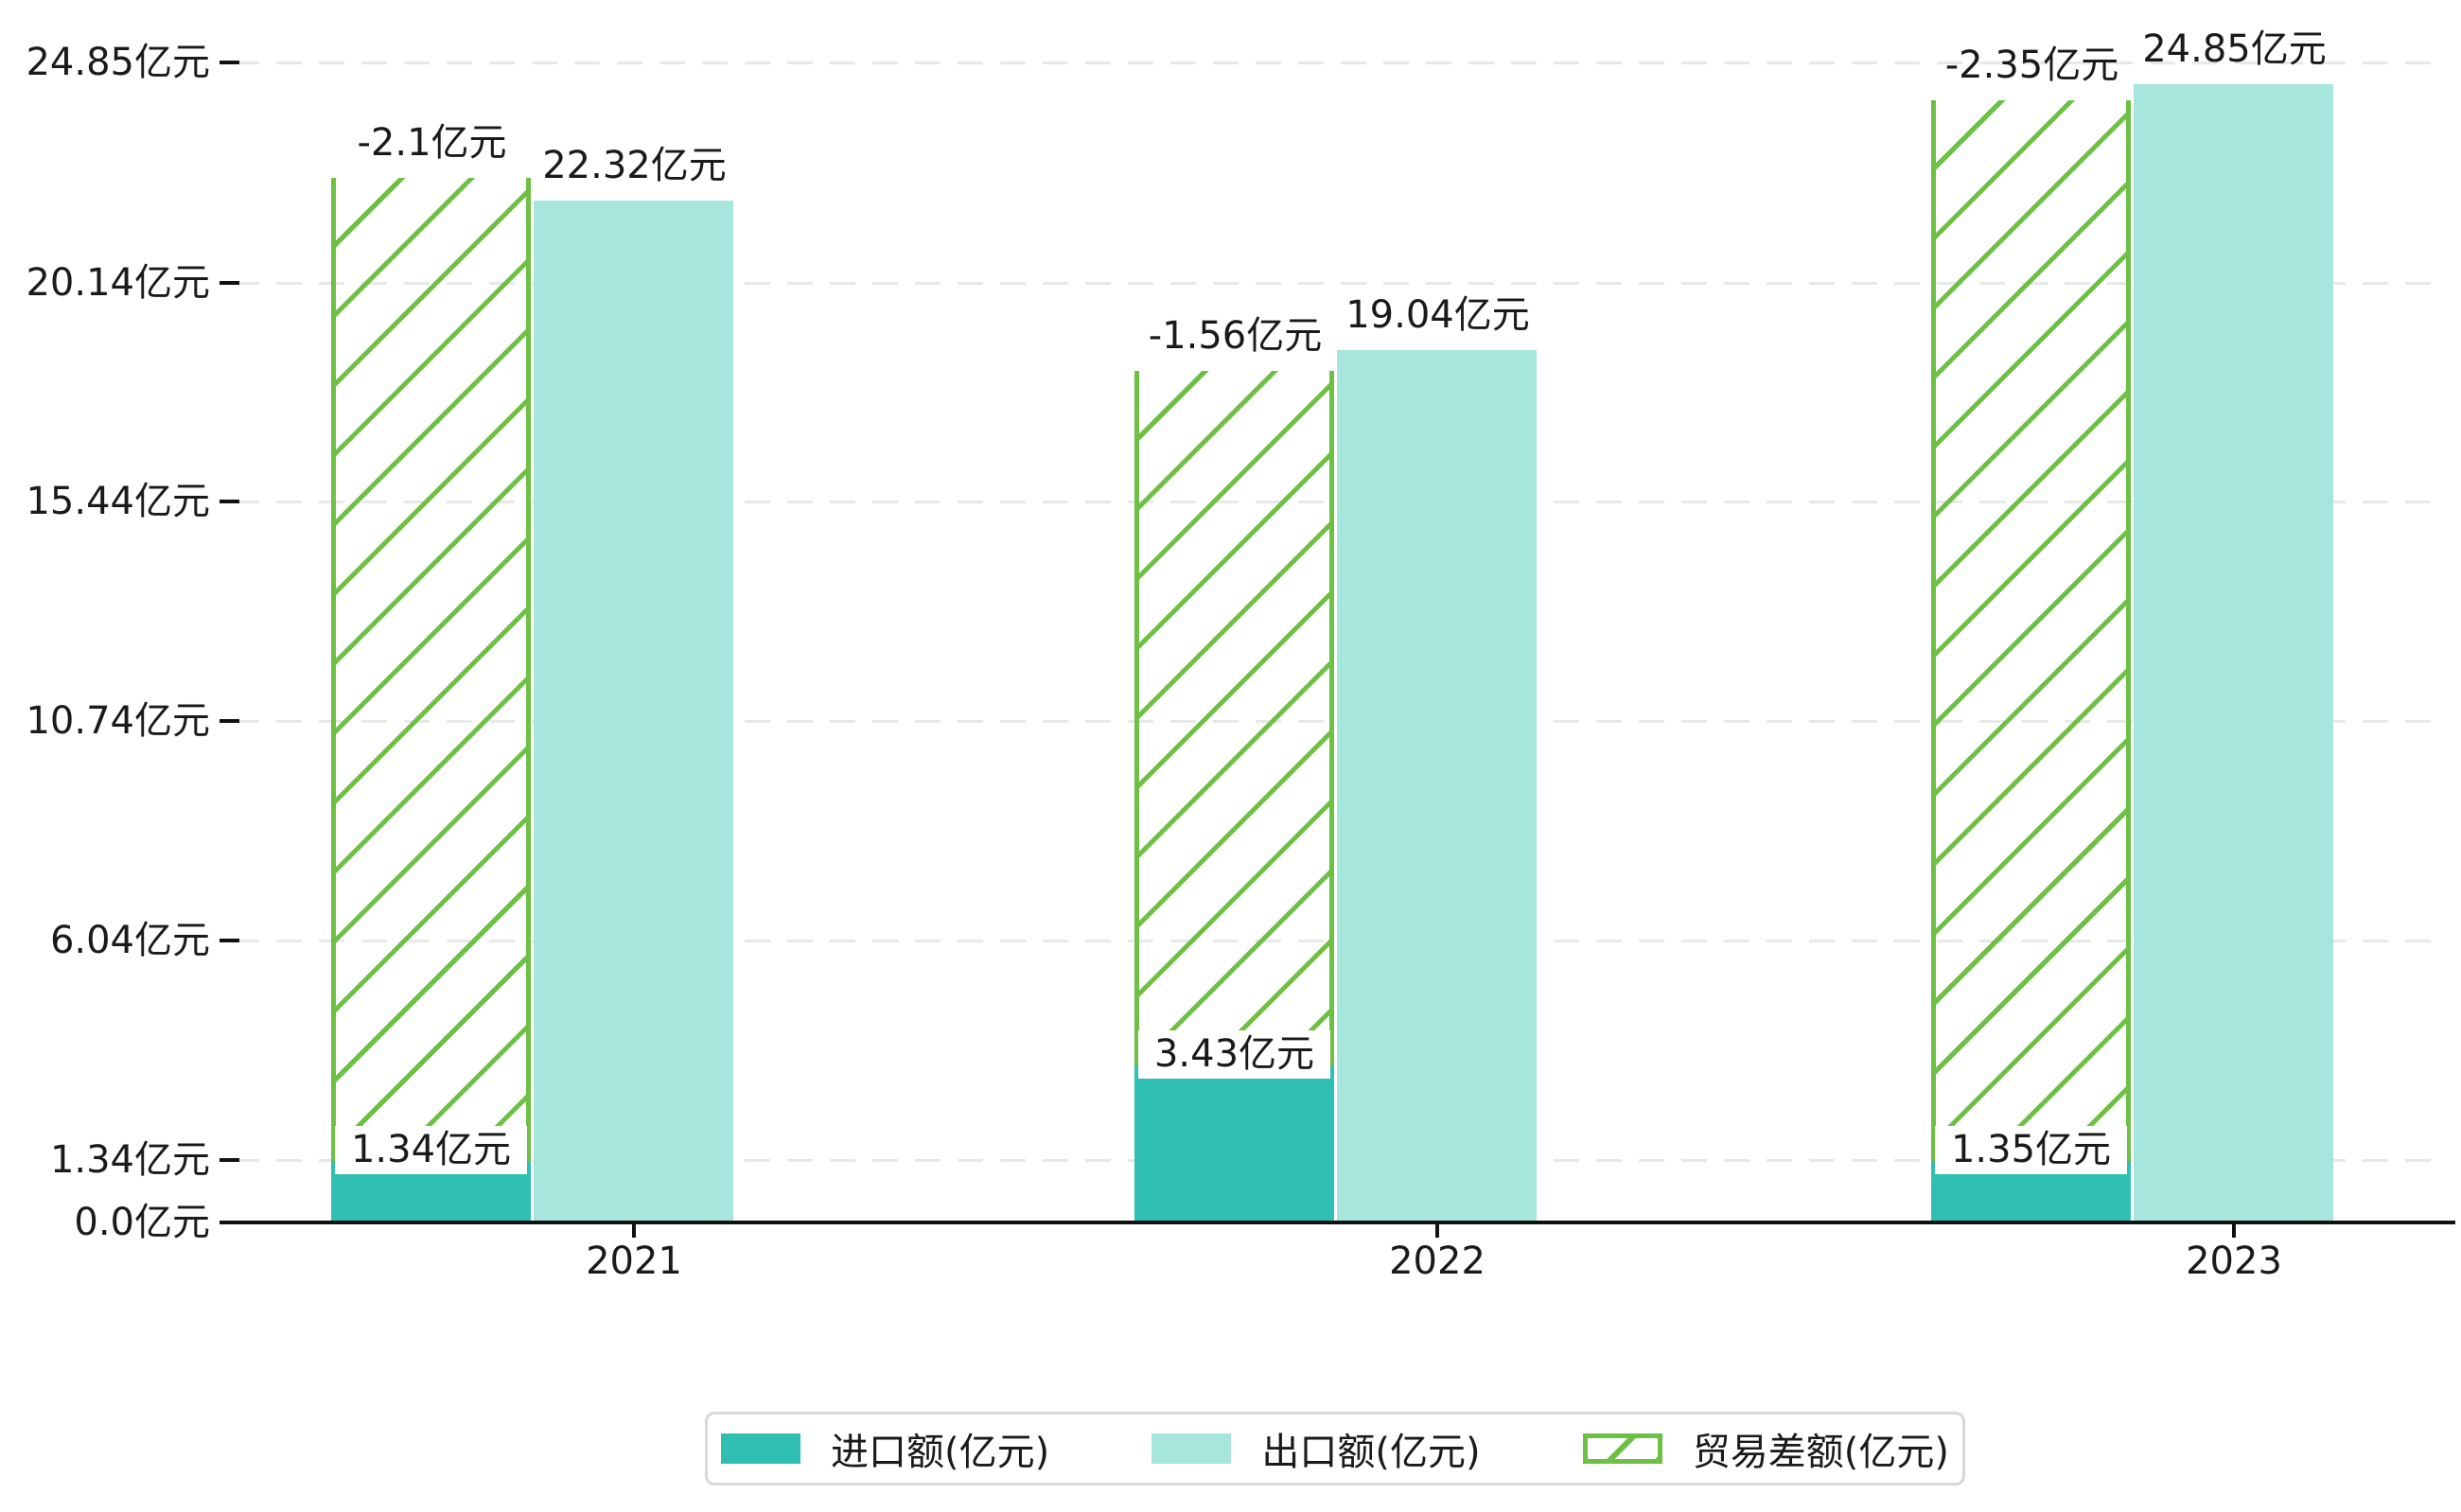  I want to click on balance-value-label: -2.1亿元, so click(432, 143).